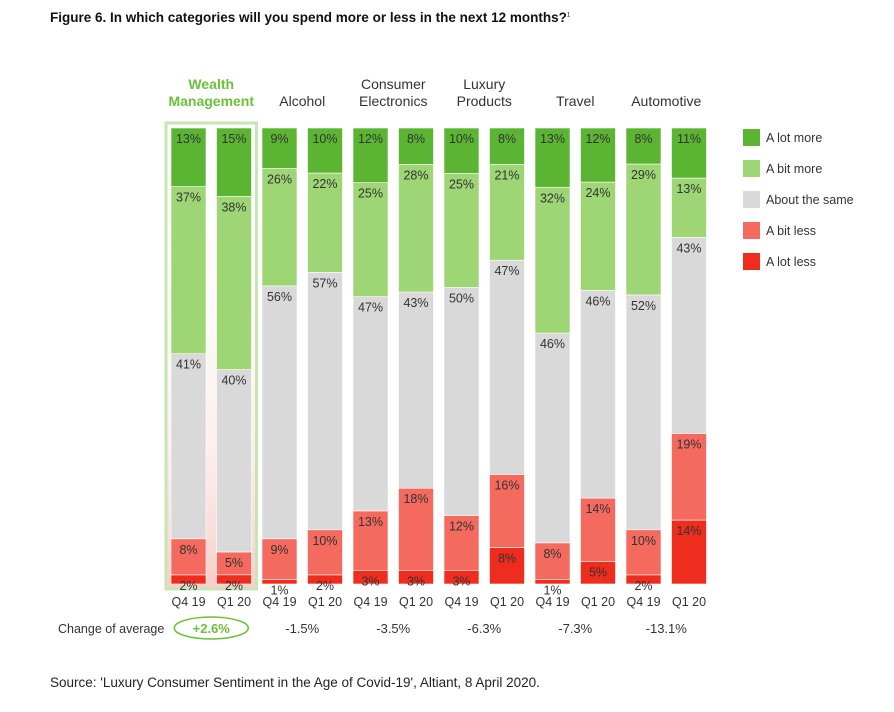  I want to click on data-label: 52%, so click(643, 306).